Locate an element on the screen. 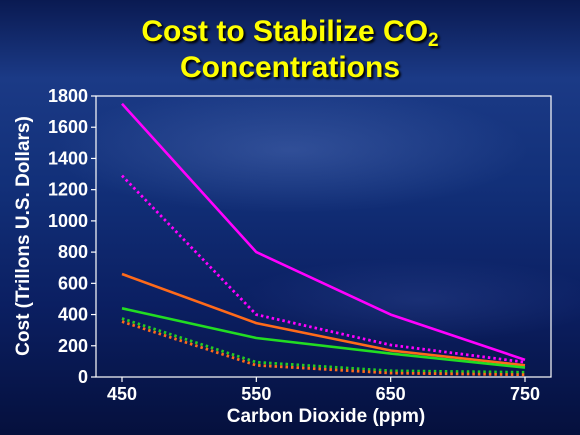 This screenshot has height=435, width=580. x-tick-label: 650 is located at coordinates (391, 394).